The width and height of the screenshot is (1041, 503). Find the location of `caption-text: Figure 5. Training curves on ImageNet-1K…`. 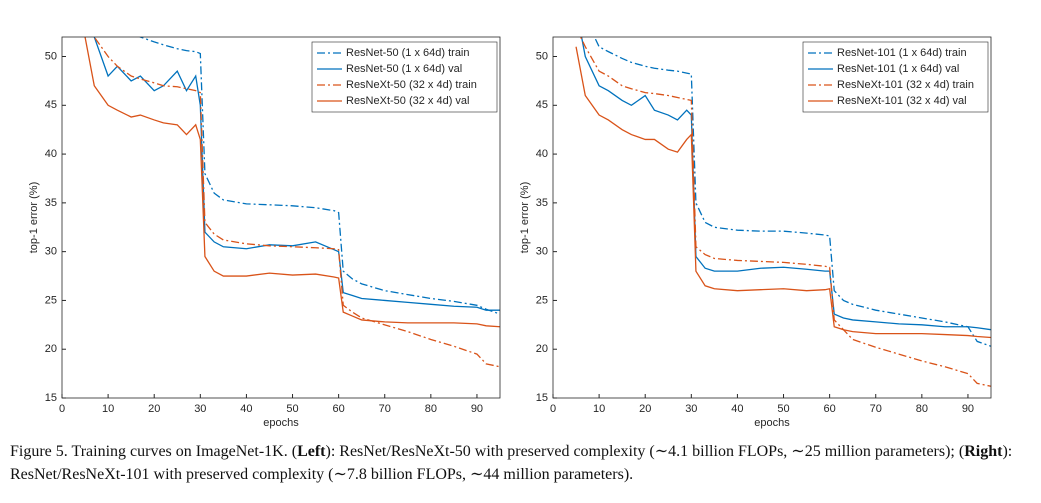

caption-text: Figure 5. Training curves on ImageNet-1K… is located at coordinates (154, 451).